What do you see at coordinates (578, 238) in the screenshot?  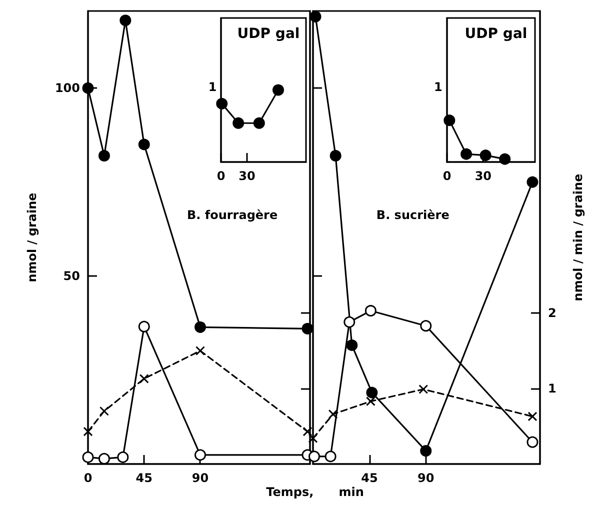 I see `y2-axis-title: nmol / min / graine` at bounding box center [578, 238].